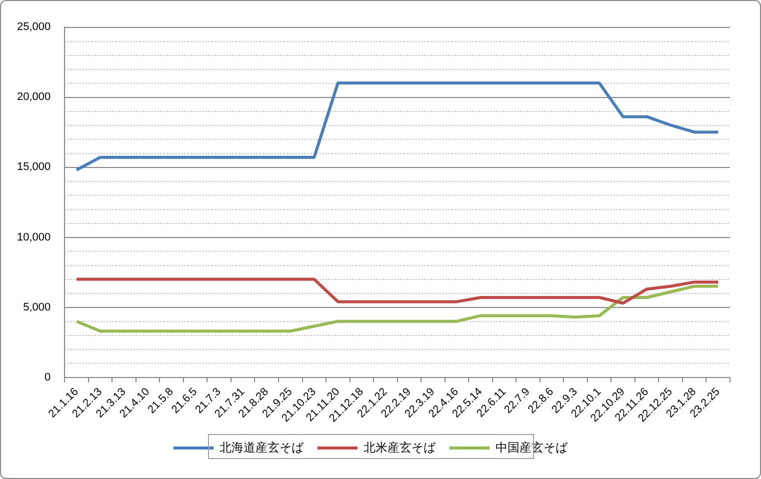  I want to click on y-tick-label: 25,000, so click(33, 27).